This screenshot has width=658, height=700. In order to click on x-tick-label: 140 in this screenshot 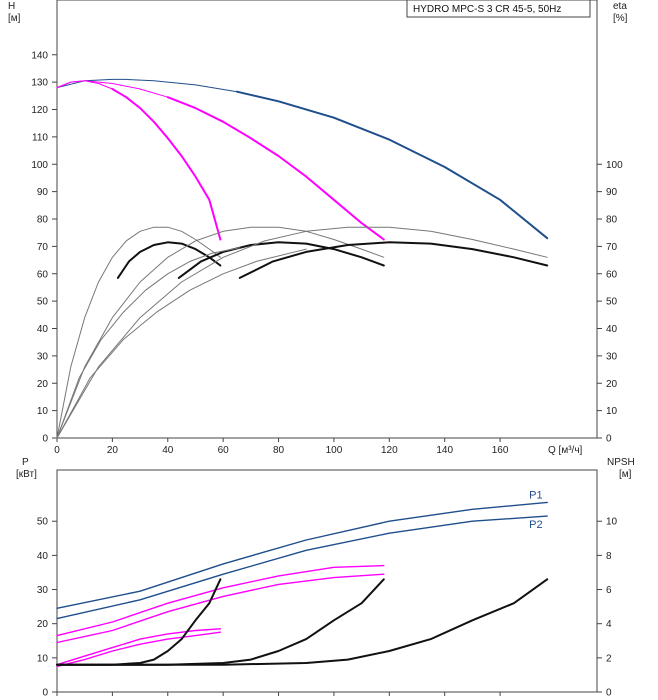, I will do `click(444, 450)`.